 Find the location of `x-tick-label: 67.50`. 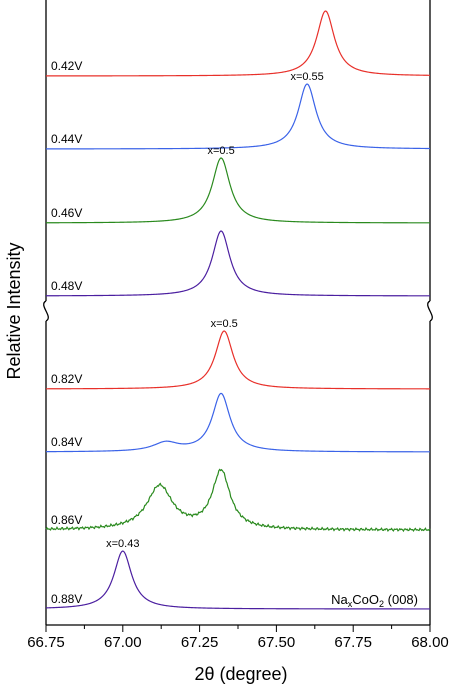

x-tick-label: 67.50 is located at coordinates (277, 642).